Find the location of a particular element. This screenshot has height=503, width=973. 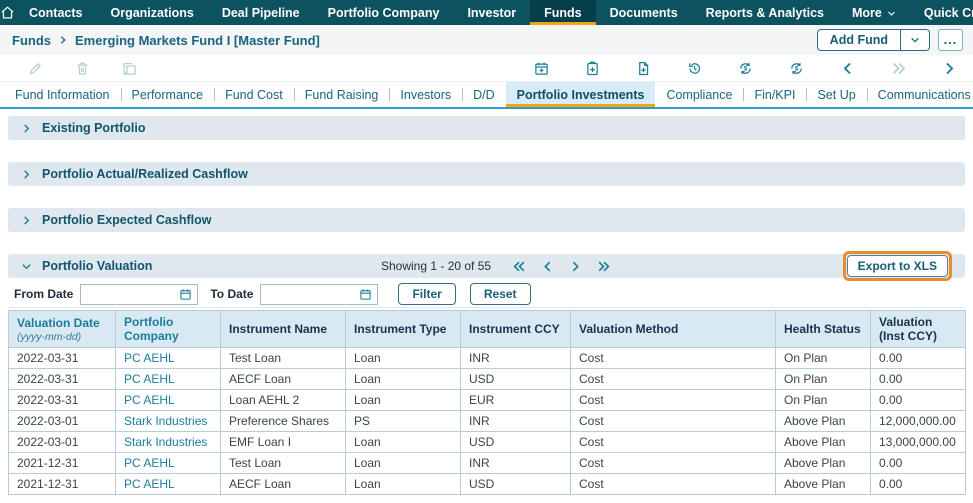

currency-refresh-alt-icon is located at coordinates (796, 68).